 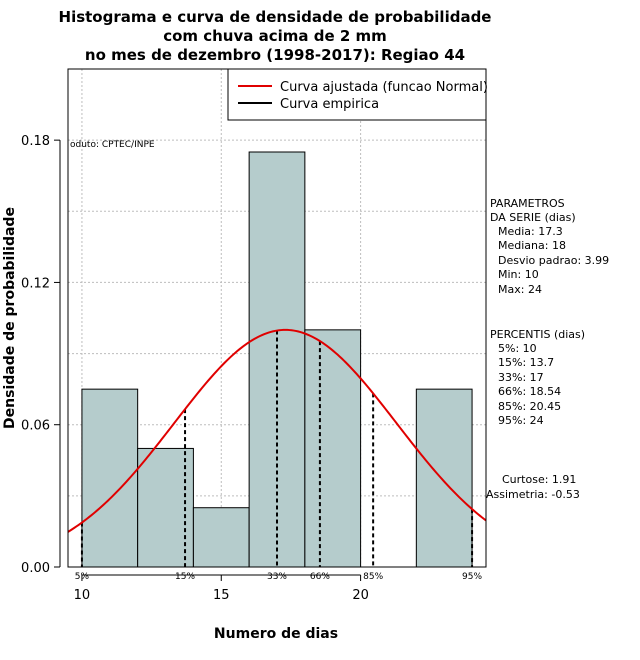 What do you see at coordinates (35, 141) in the screenshot?
I see `y-tick-label-3: 0.18` at bounding box center [35, 141].